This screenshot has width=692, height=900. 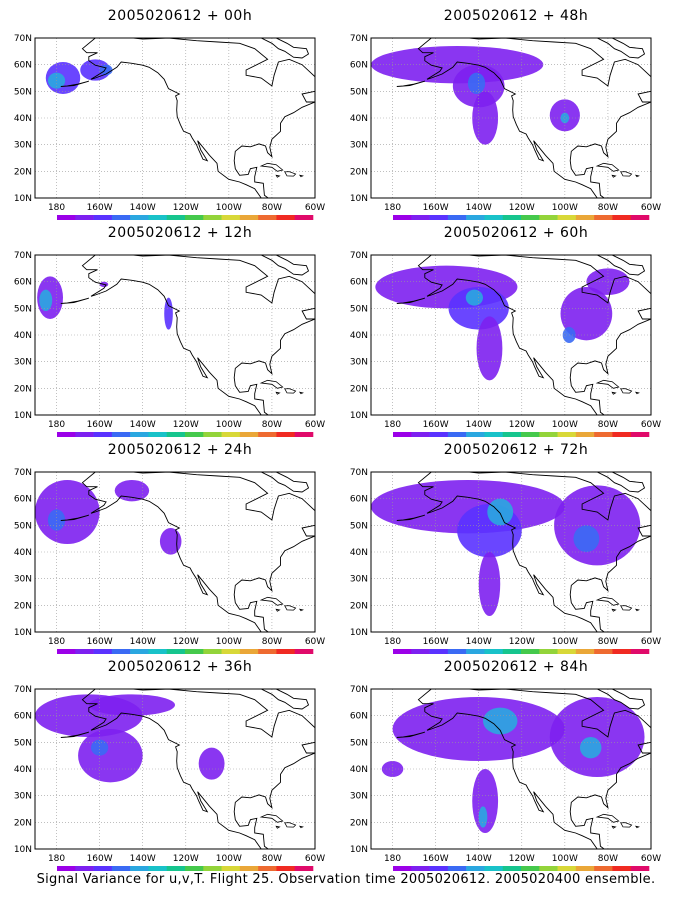 I want to click on lon-tick-label: 140W, so click(x=479, y=208).